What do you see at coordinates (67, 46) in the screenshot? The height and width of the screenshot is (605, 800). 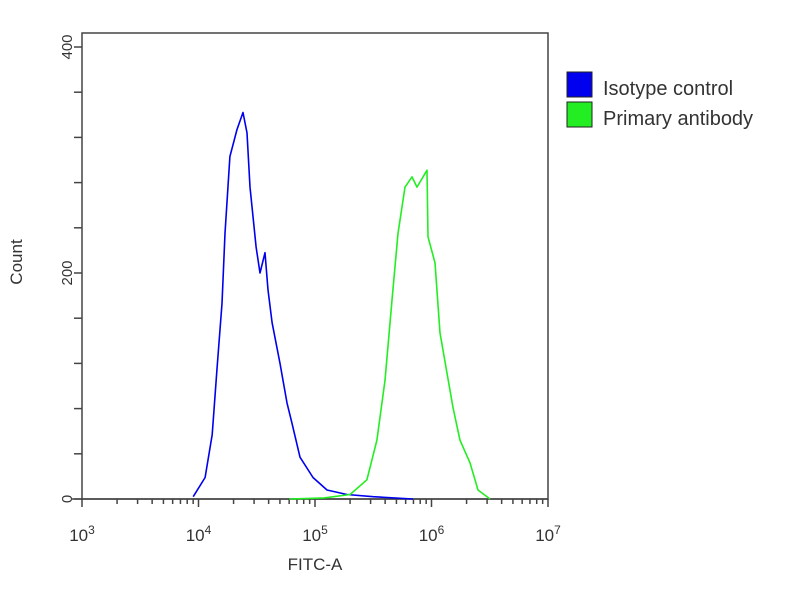 I see `y-tick-label: 400` at bounding box center [67, 46].